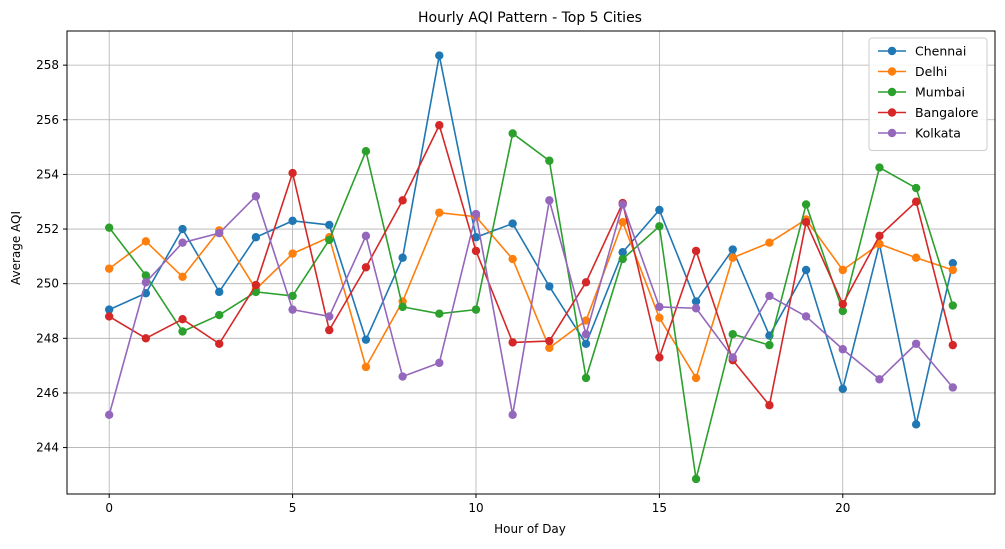 The width and height of the screenshot is (1005, 549). I want to click on x-tick-label: 0, so click(109, 508).